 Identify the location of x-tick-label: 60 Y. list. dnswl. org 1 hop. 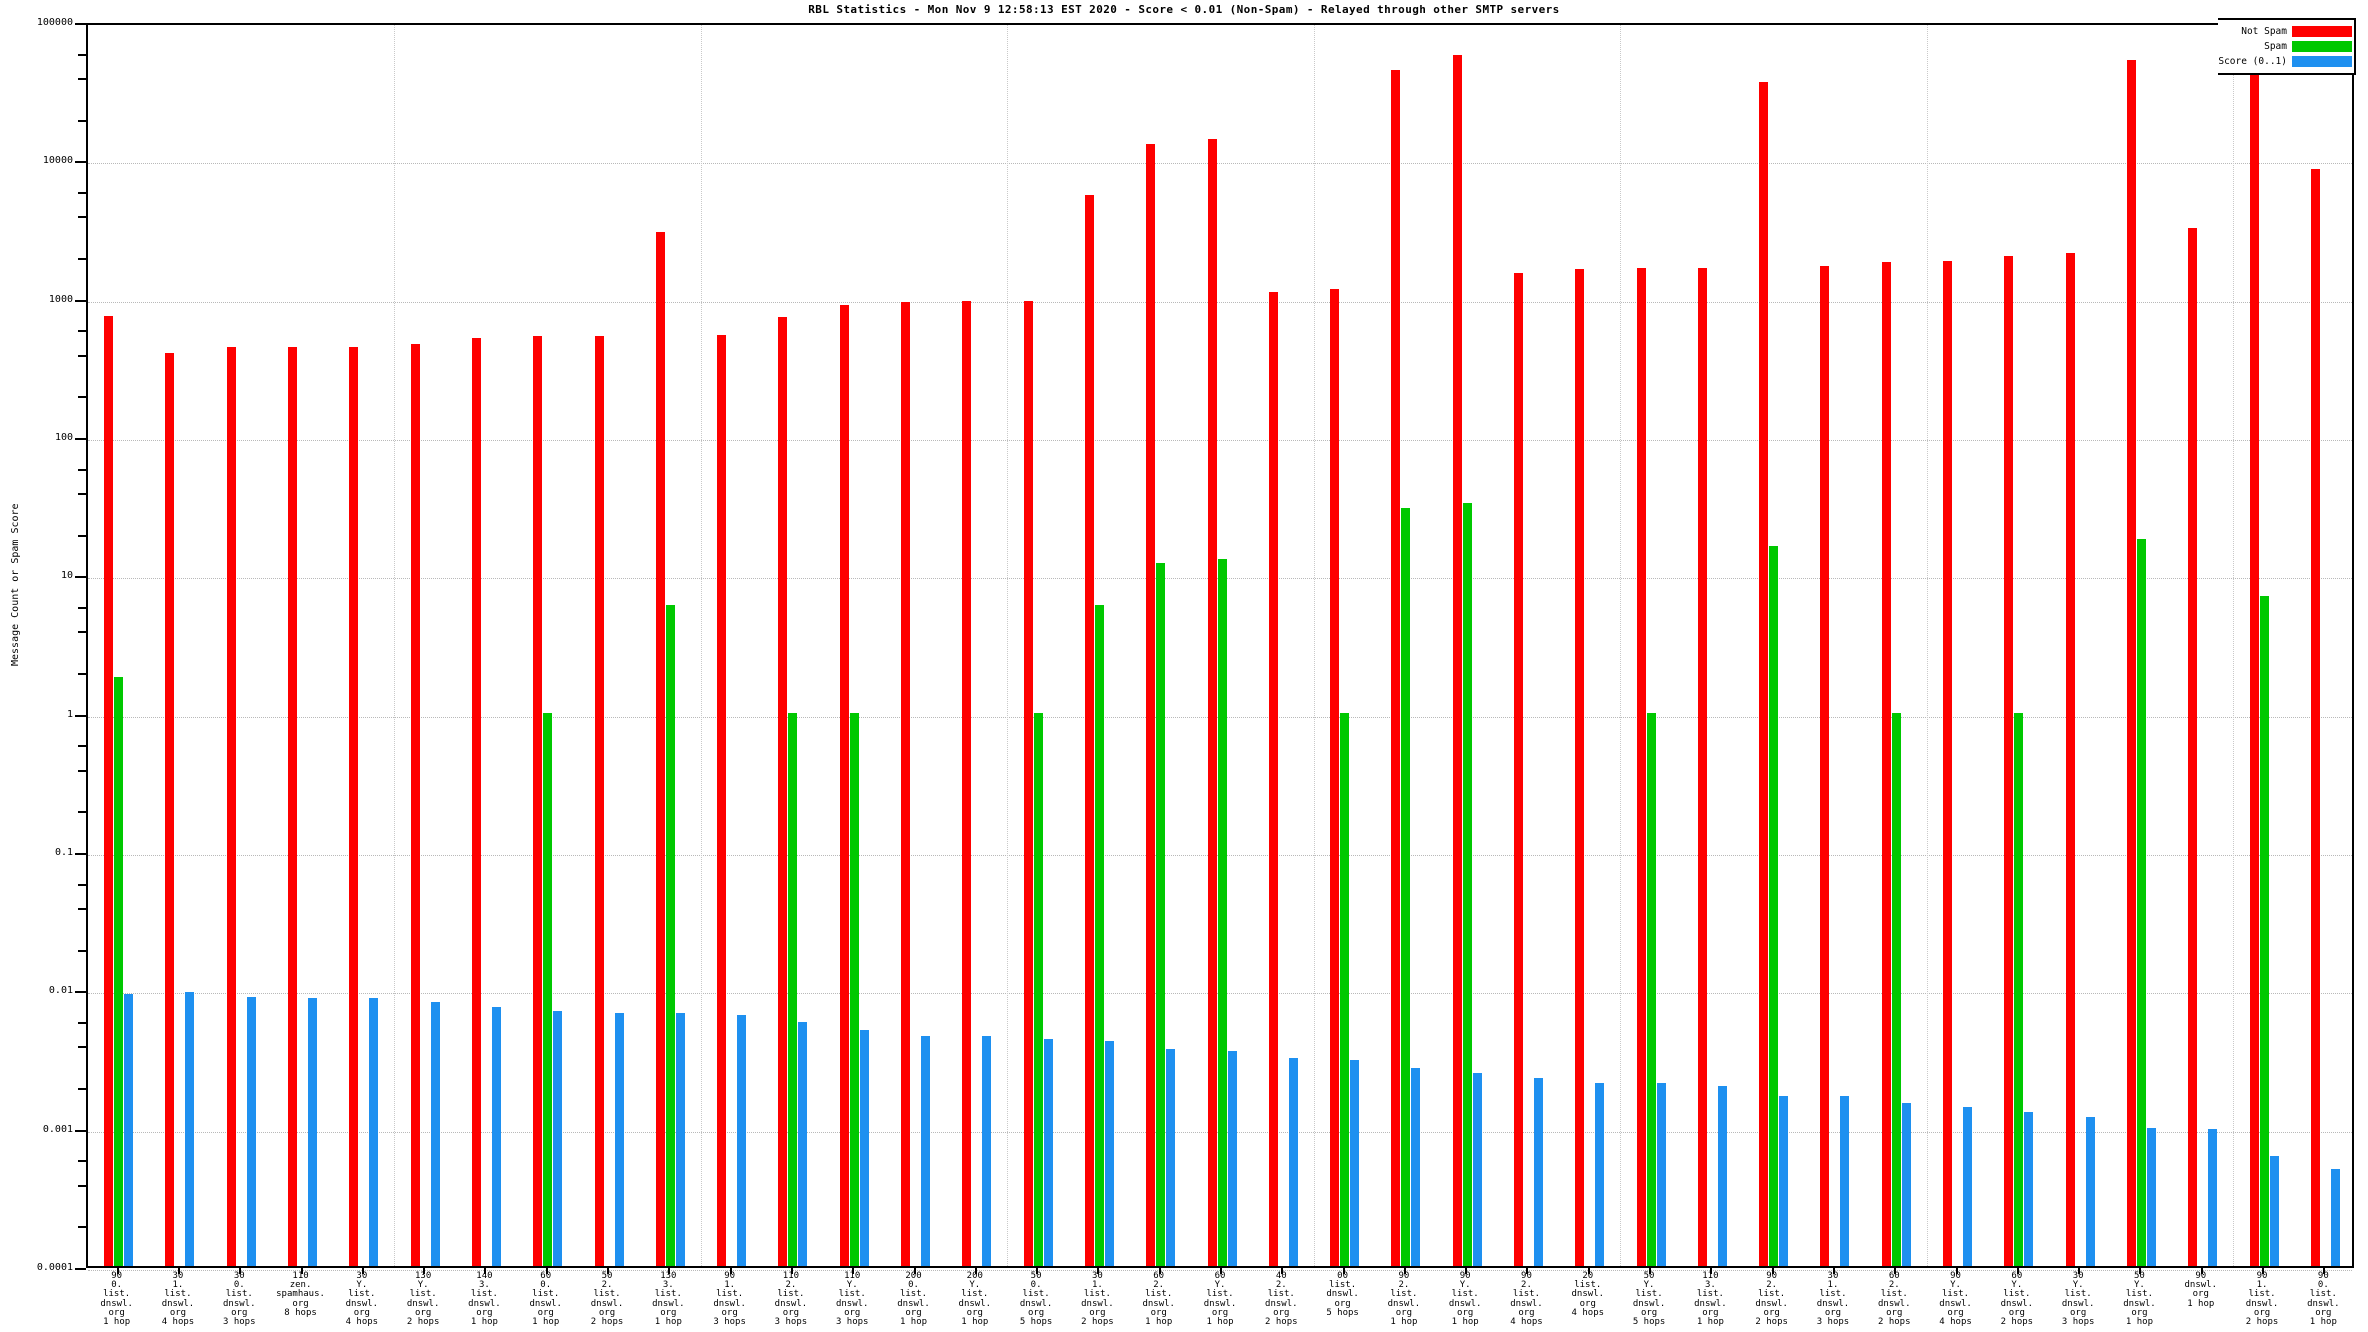
(1219, 1299).